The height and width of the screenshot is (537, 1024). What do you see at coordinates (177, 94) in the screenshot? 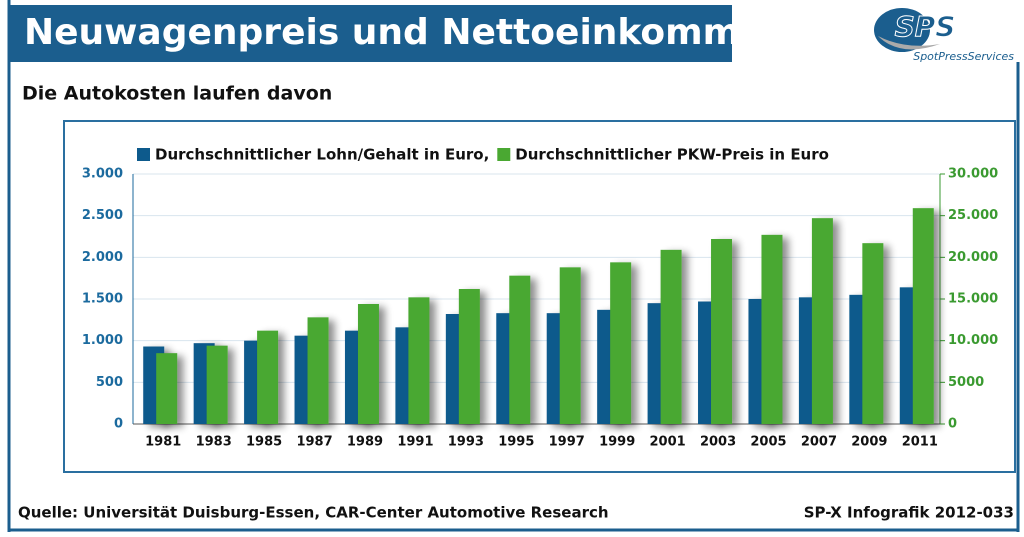
I see `chart-subtitle: Die Autokosten laufen davon` at bounding box center [177, 94].